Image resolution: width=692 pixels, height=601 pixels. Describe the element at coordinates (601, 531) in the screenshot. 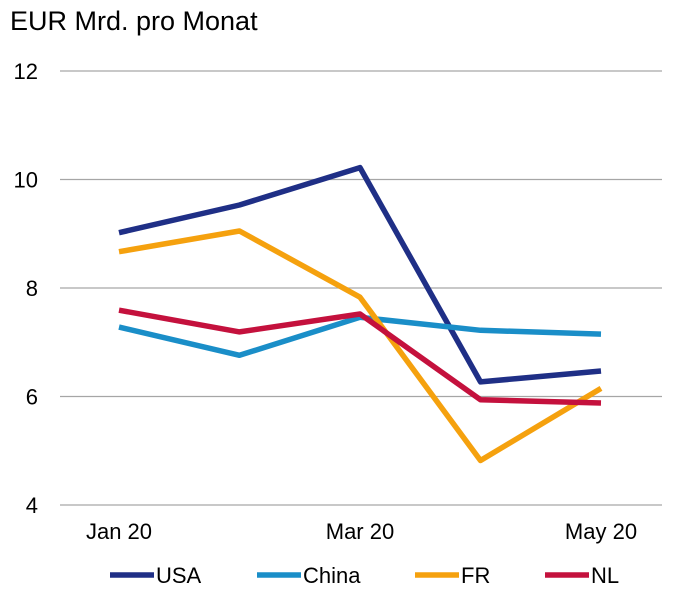

I see `x-tick-label: May 20` at that location.